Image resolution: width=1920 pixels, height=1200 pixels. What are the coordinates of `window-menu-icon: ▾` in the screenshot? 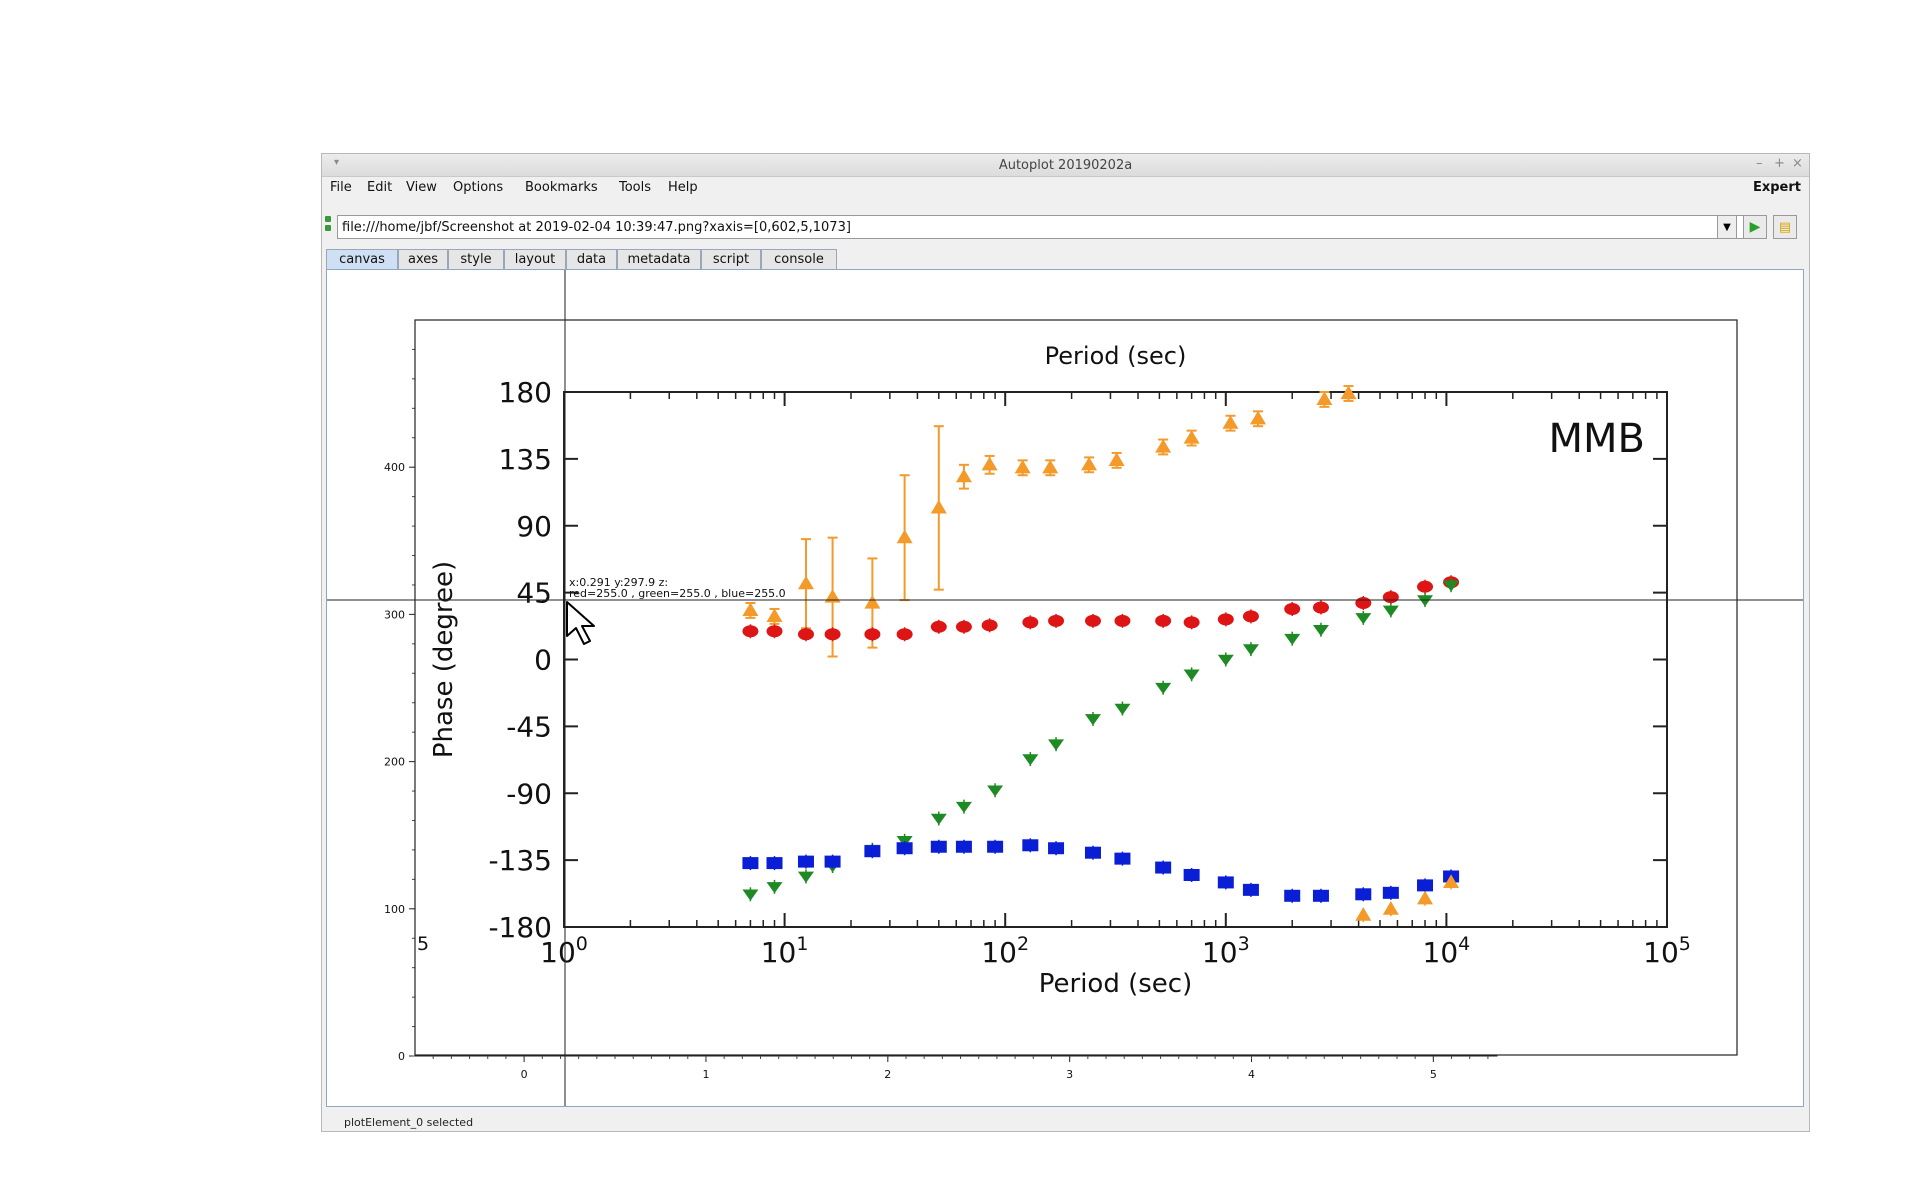 It's located at (337, 162).